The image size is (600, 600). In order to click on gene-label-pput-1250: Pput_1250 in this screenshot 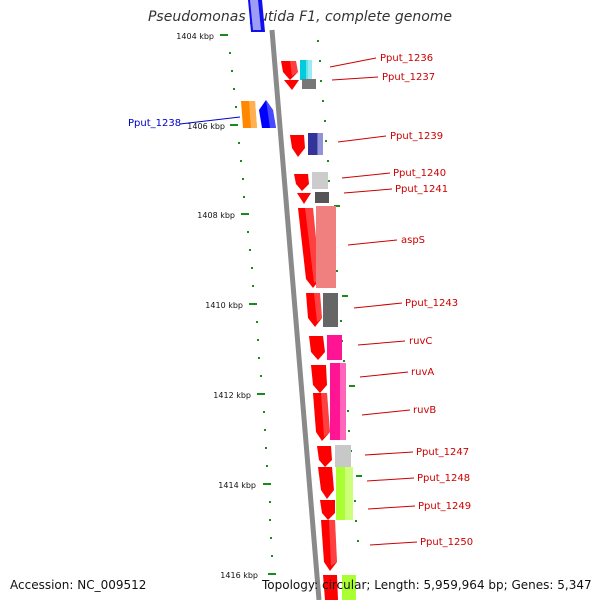, I will do `click(446, 542)`.